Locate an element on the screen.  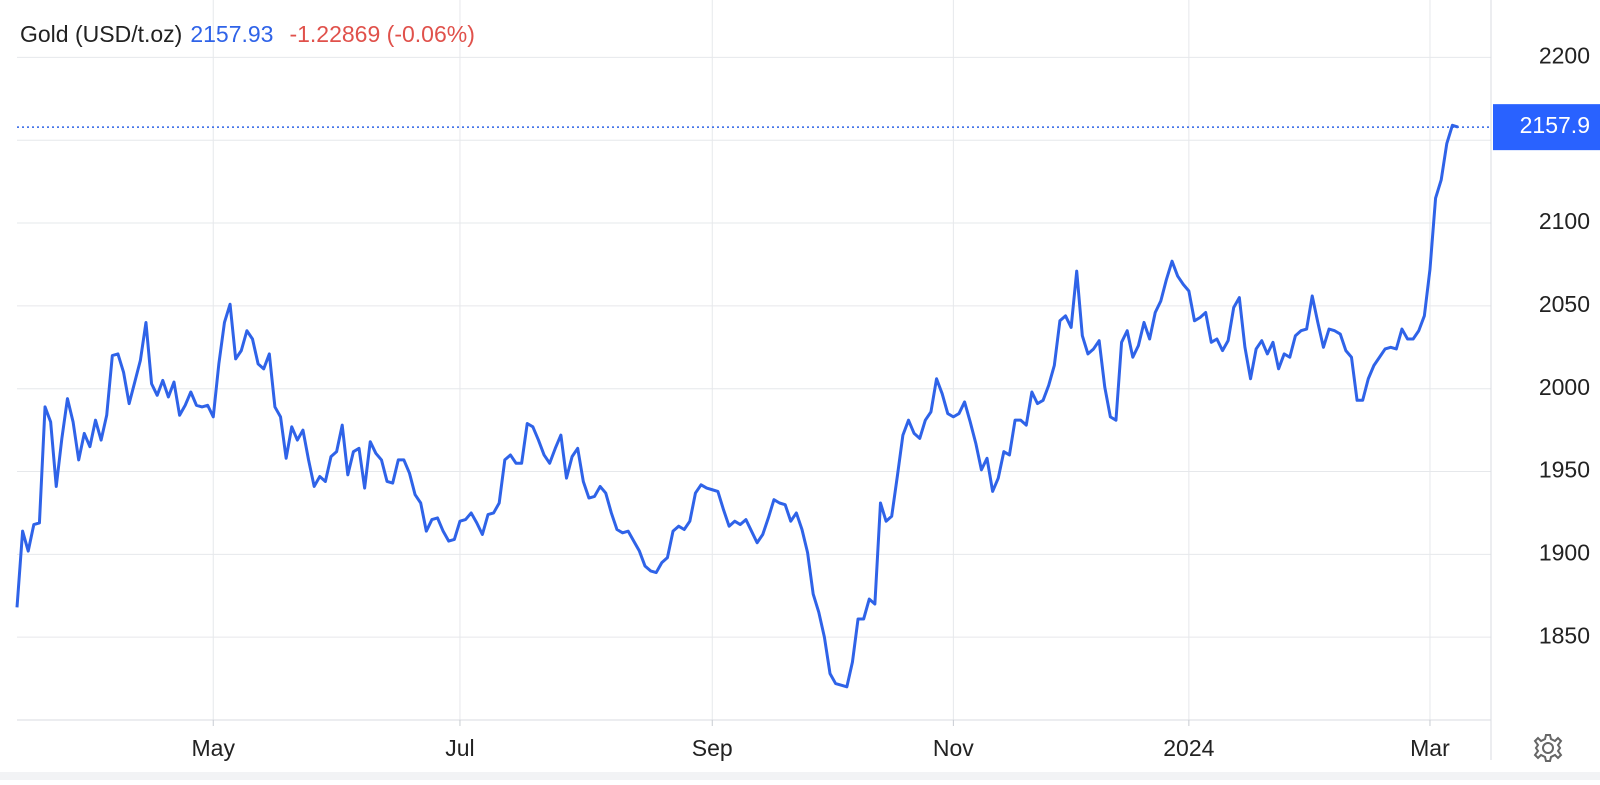
x-tick-label: 2024 is located at coordinates (1188, 748).